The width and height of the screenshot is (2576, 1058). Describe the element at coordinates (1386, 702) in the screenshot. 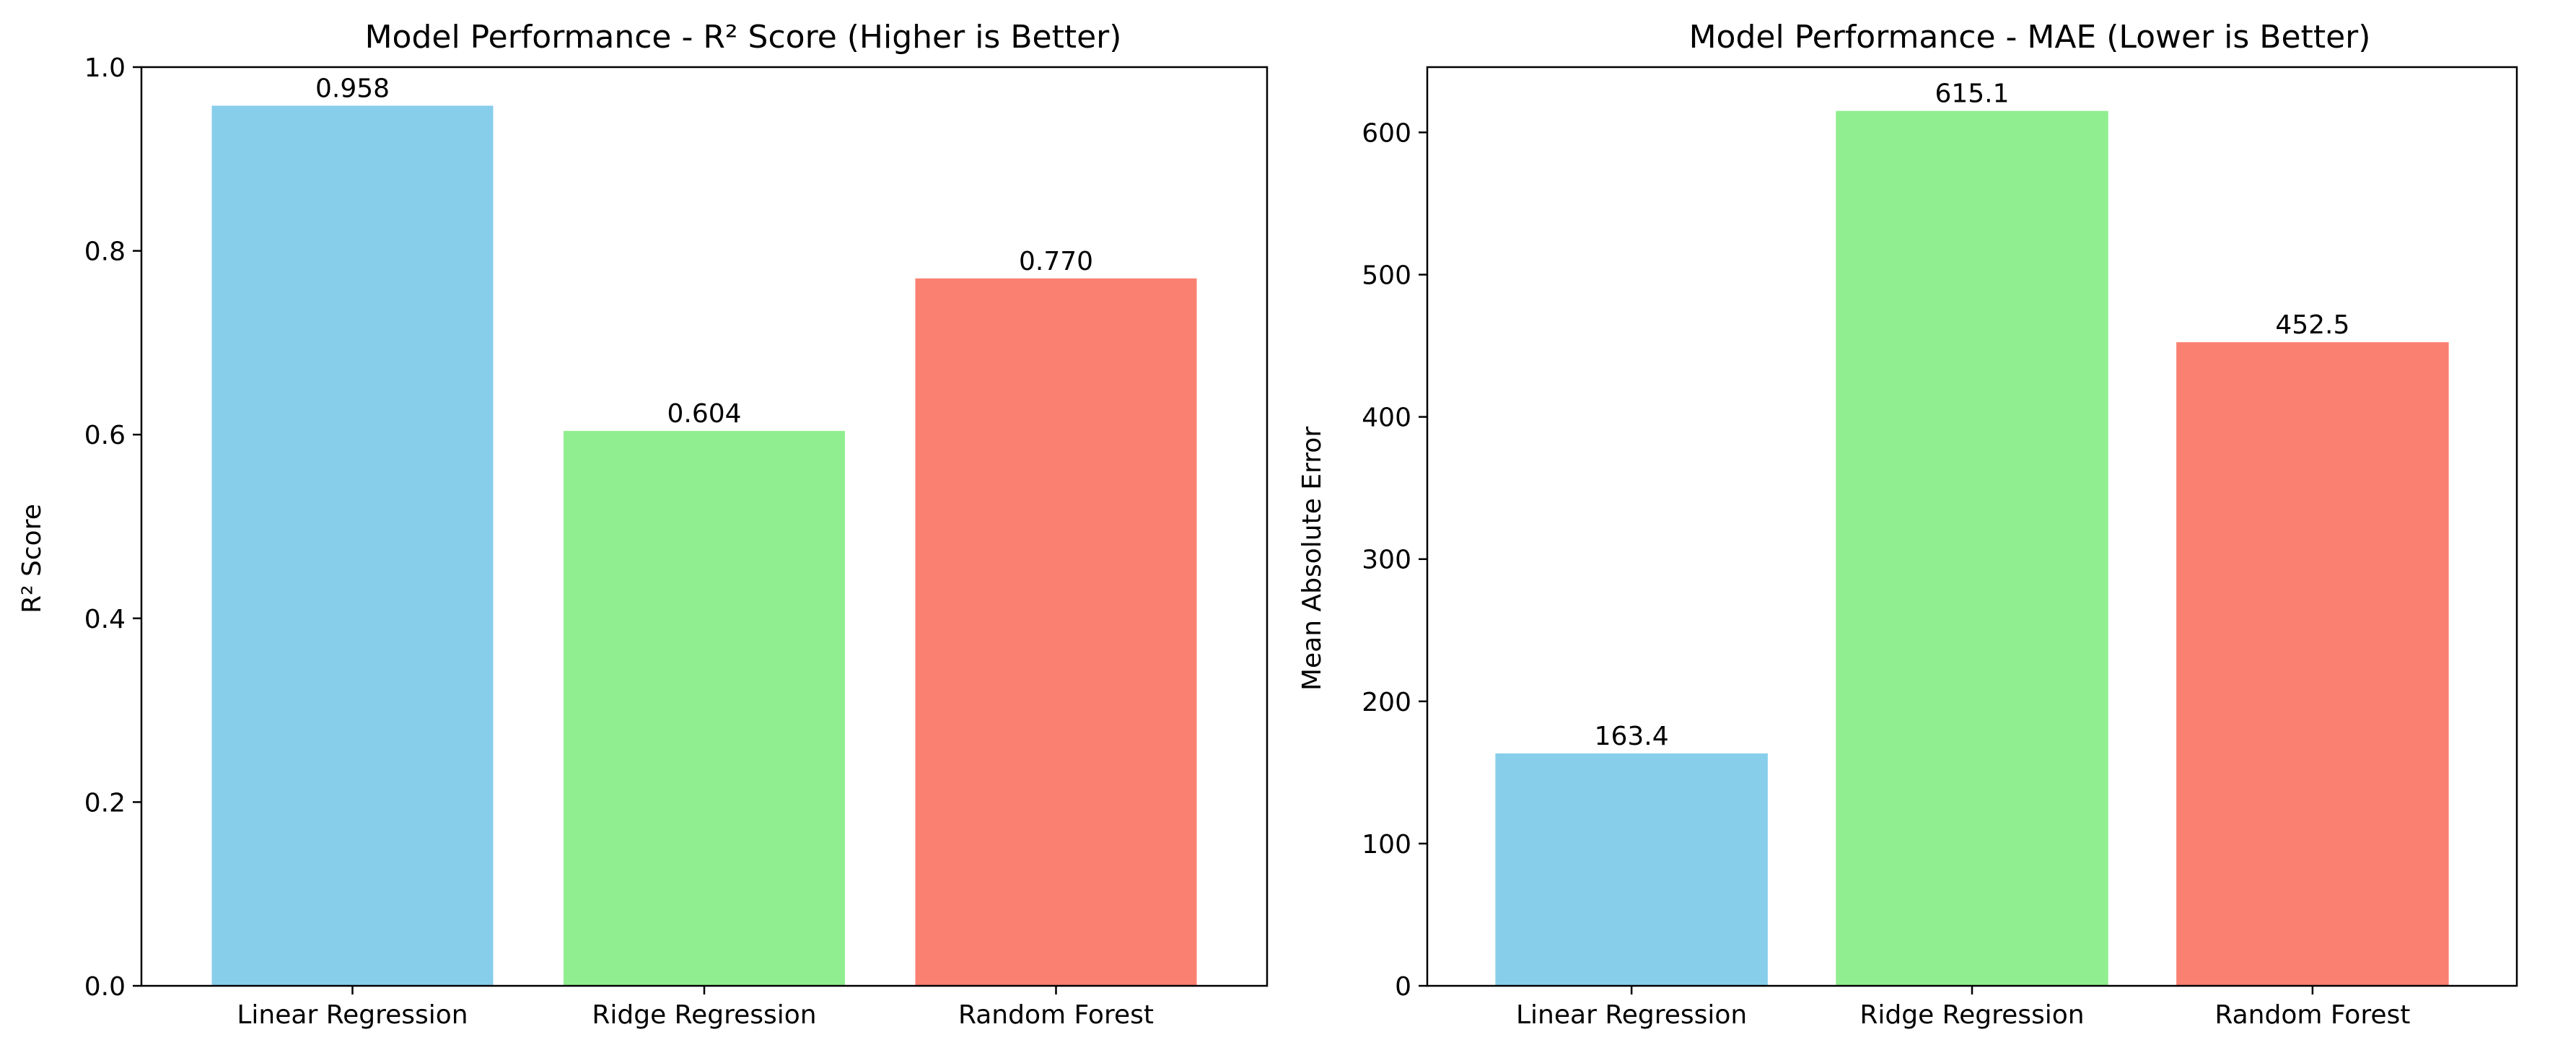

I see `y-tick-label: 200` at that location.